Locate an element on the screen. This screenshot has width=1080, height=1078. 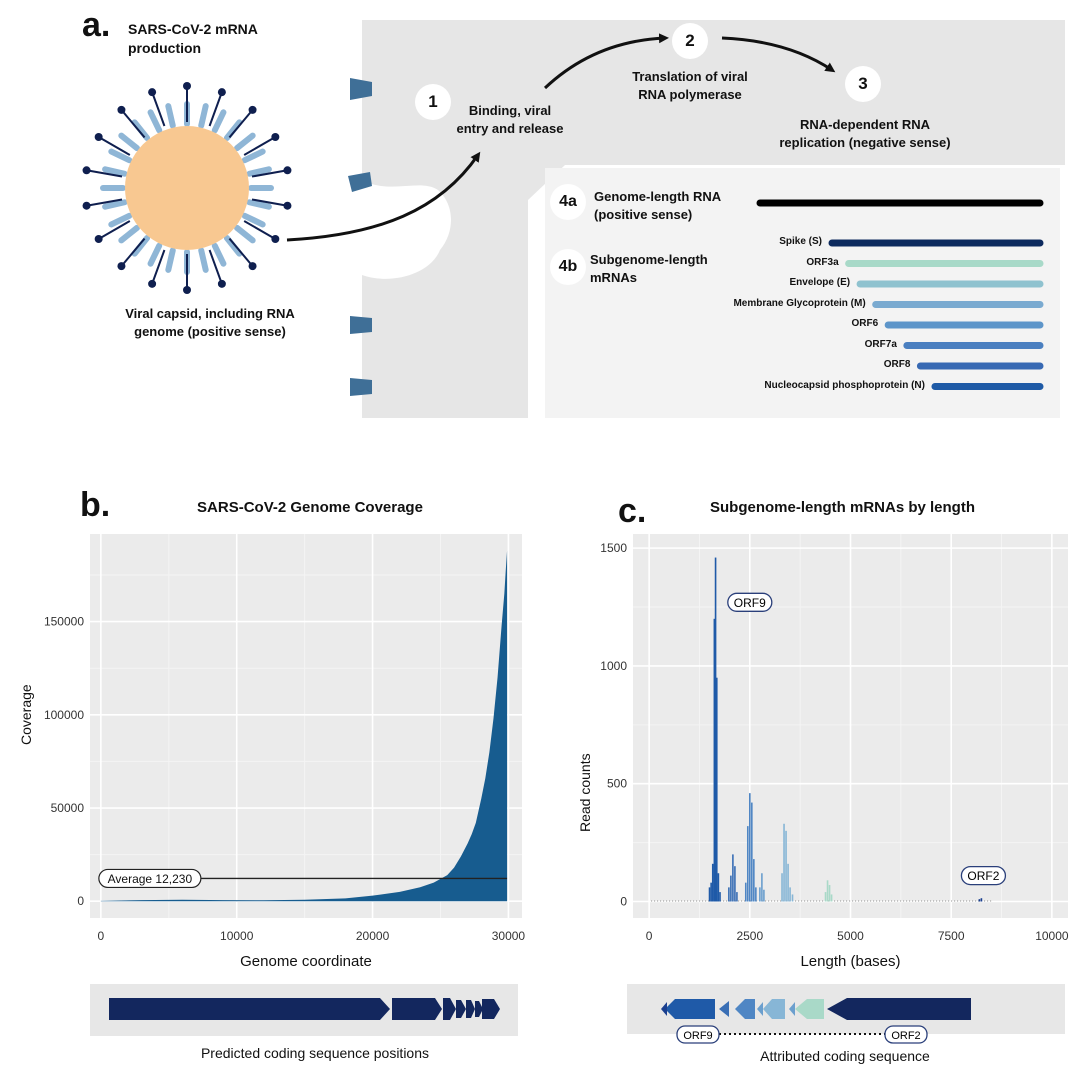
step-1-text: Binding, viral entry and release is located at coordinates (510, 120).